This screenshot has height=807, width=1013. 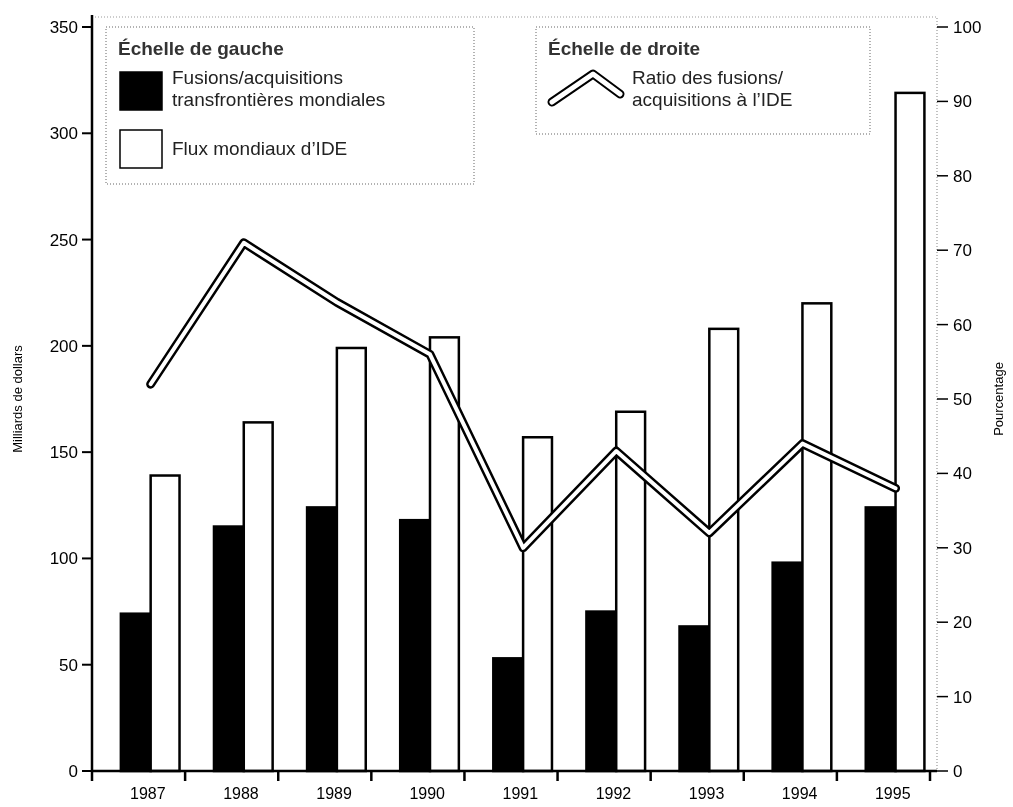 What do you see at coordinates (706, 793) in the screenshot?
I see `x-tick-label: 1993` at bounding box center [706, 793].